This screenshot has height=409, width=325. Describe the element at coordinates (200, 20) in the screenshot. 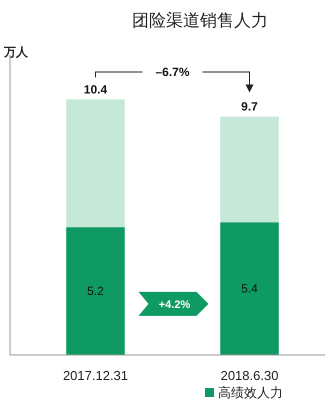

I see `chart-title: 团险渠道销售人力` at that location.